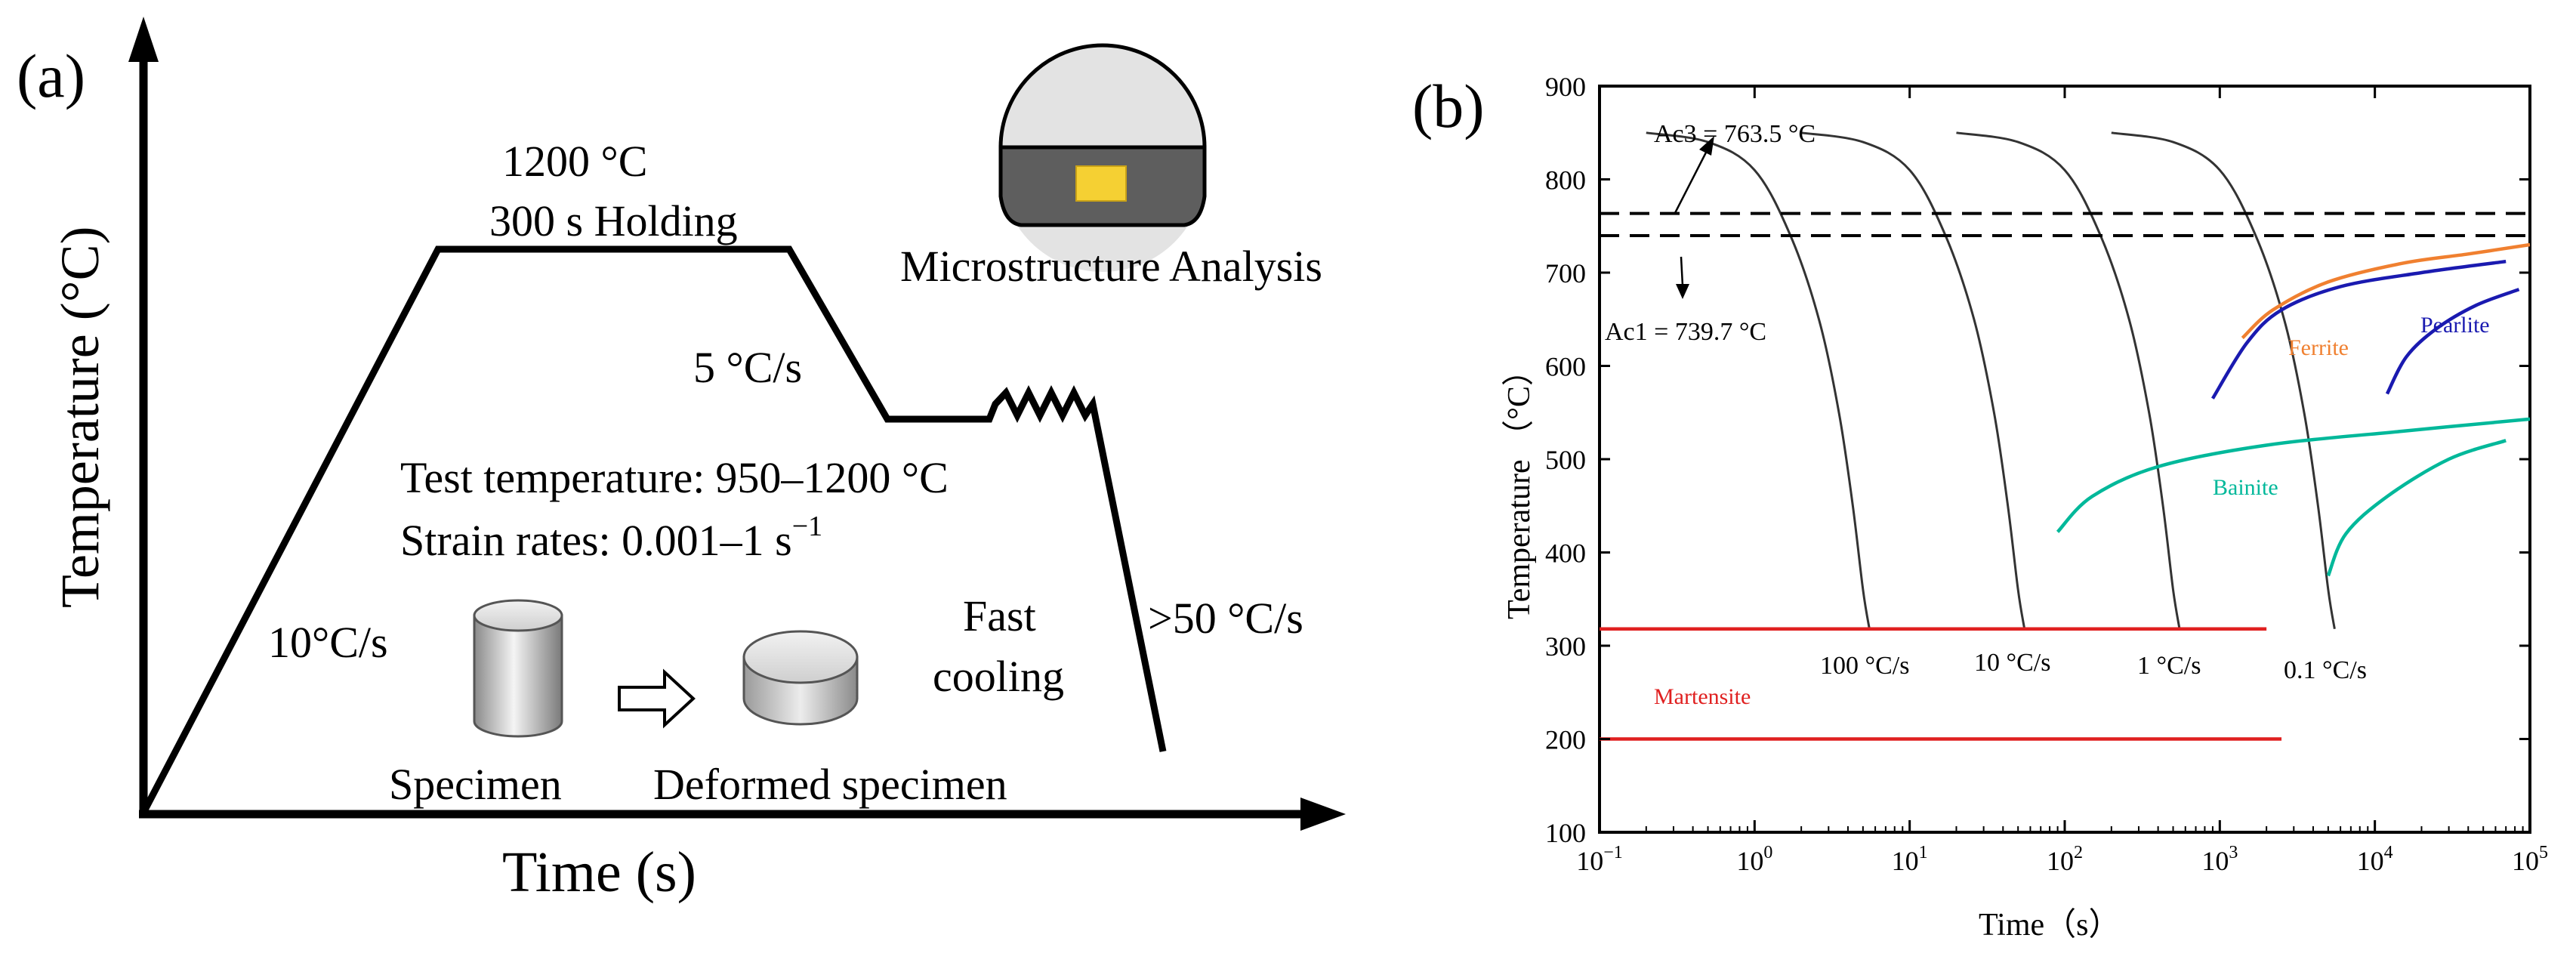  I want to click on fast-cooling-label-1: Fast, so click(999, 616).